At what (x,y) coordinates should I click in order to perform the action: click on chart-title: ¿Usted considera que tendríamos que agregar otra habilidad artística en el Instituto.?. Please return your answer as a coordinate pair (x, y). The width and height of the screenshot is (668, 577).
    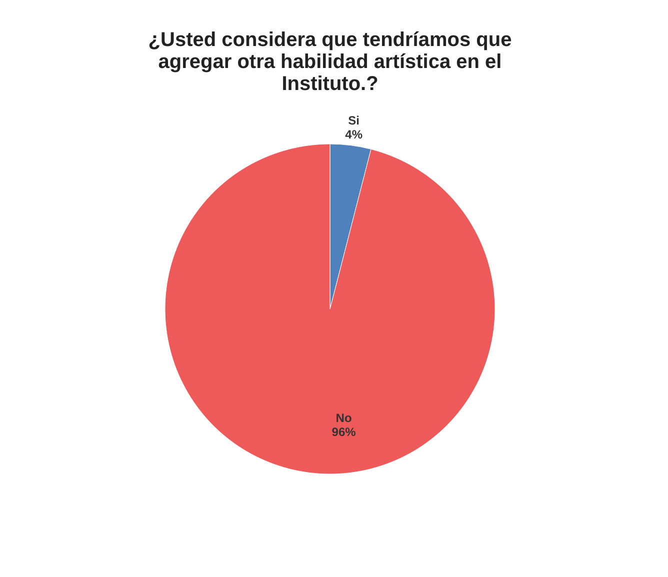
    Looking at the image, I should click on (330, 62).